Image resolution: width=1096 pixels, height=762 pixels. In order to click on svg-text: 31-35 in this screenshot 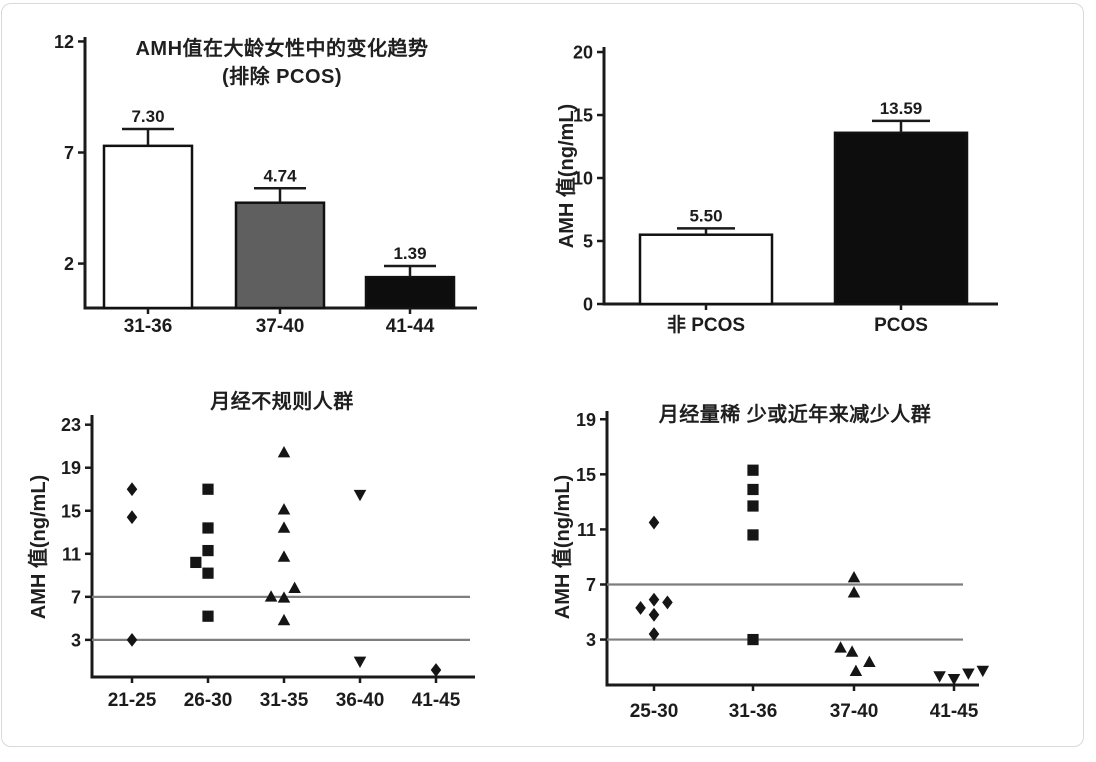, I will do `click(284, 700)`.